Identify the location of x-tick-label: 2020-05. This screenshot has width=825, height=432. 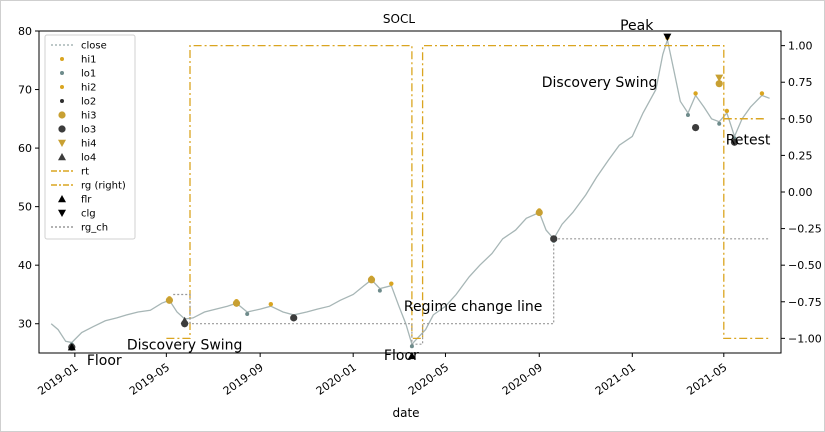
(428, 379).